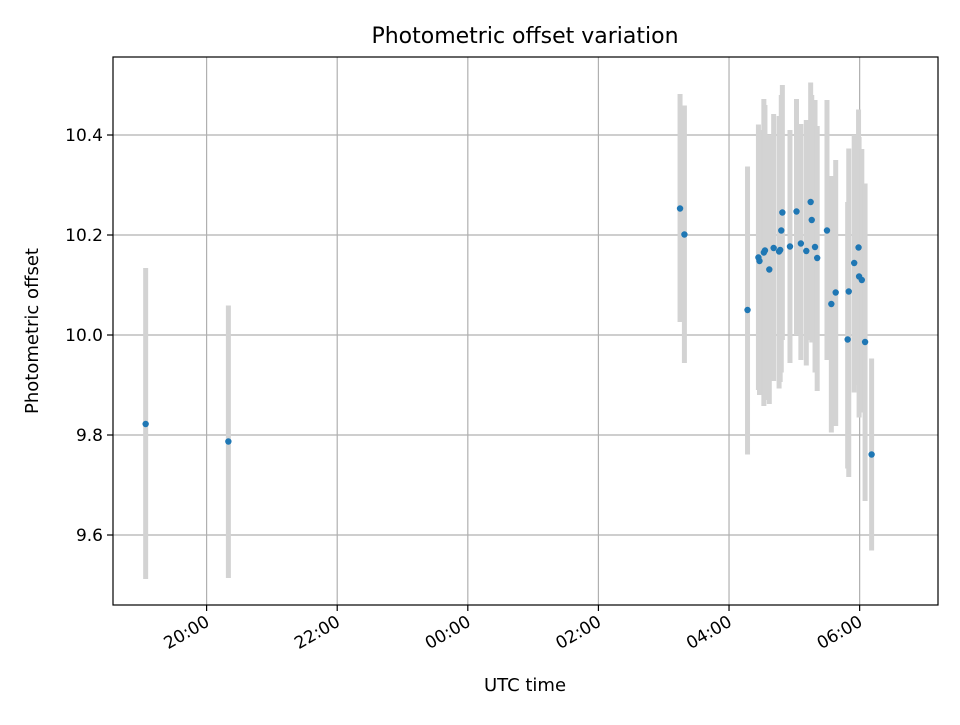 This screenshot has height=725, width=960. What do you see at coordinates (84, 336) in the screenshot?
I see `y-tick-label: 10.0` at bounding box center [84, 336].